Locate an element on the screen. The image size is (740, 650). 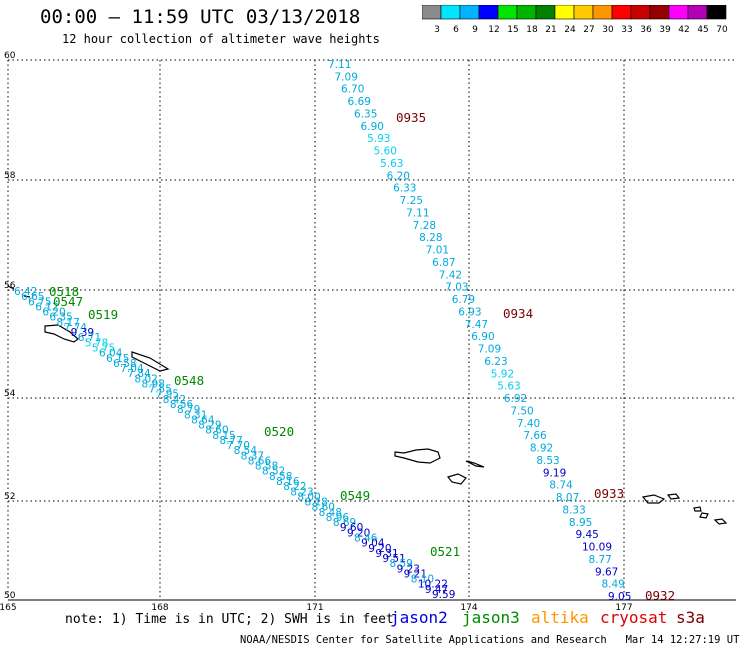
wave-height-label: 8.00 is located at coordinates (308, 497).